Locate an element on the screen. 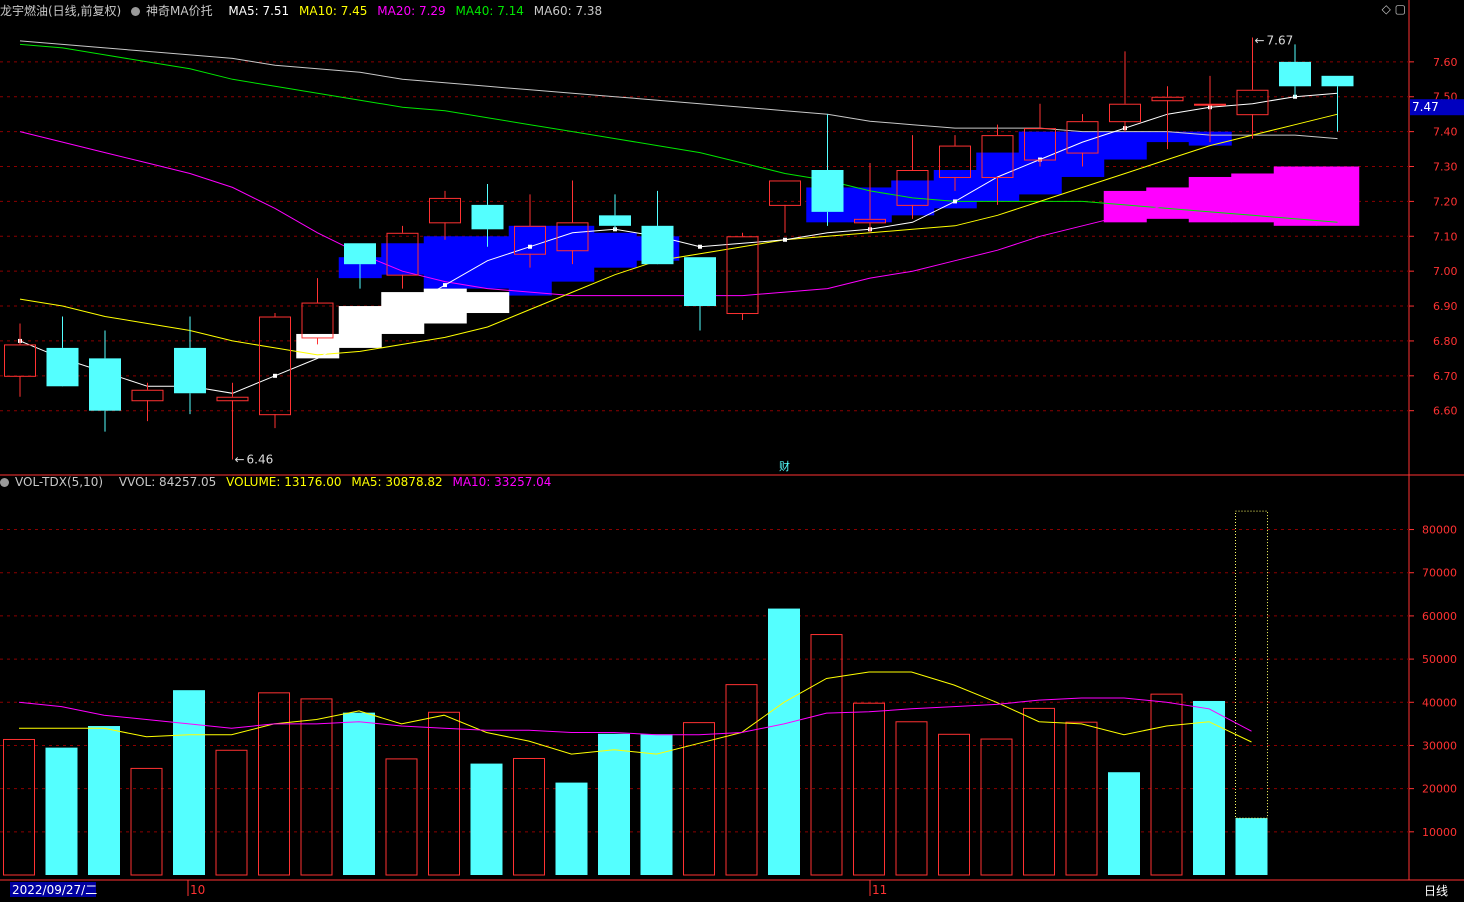  price-tick-label: 7.30 is located at coordinates (1445, 167).